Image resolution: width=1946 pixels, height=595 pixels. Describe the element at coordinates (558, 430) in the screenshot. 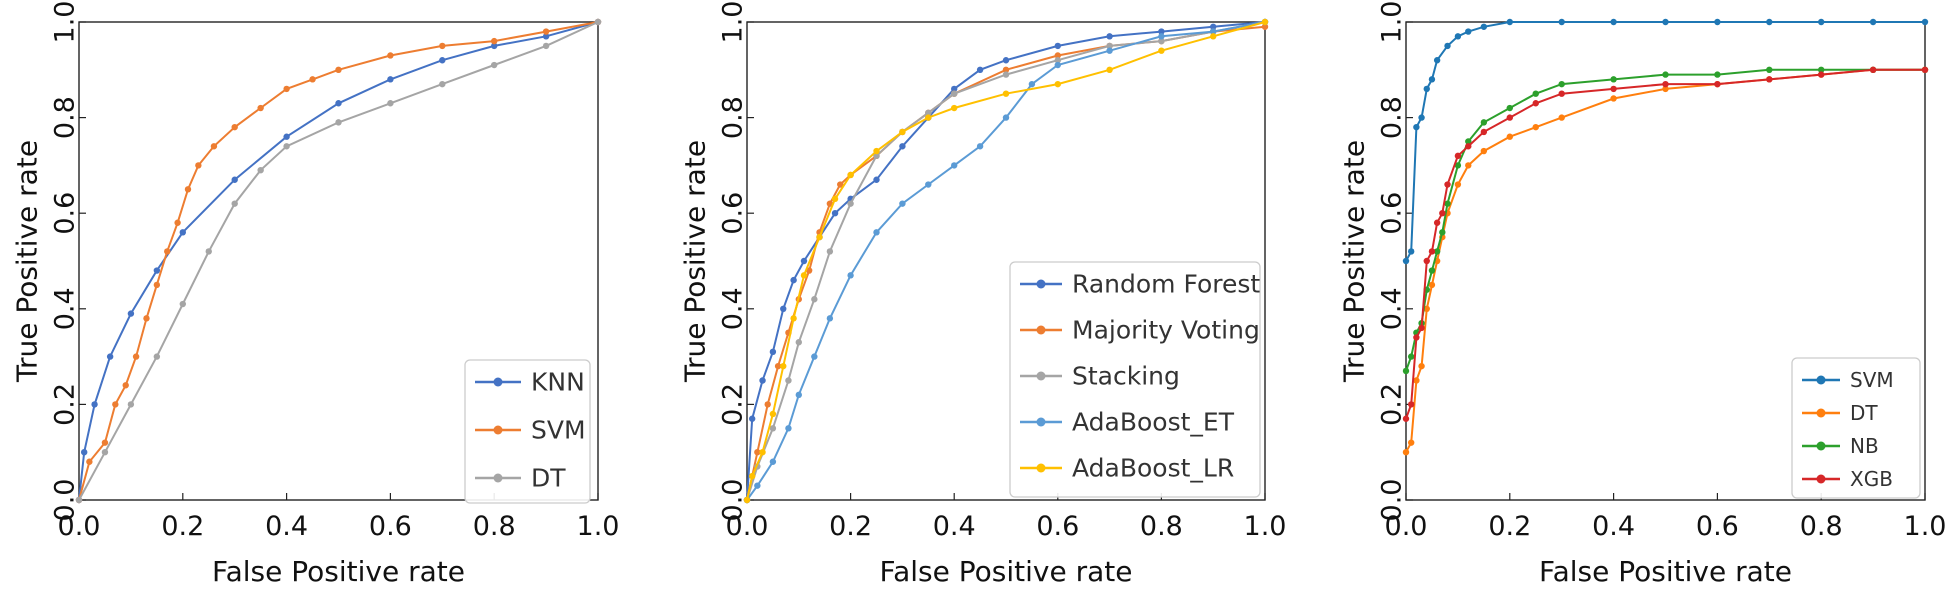

I see `legend-entry-label: SVM` at that location.